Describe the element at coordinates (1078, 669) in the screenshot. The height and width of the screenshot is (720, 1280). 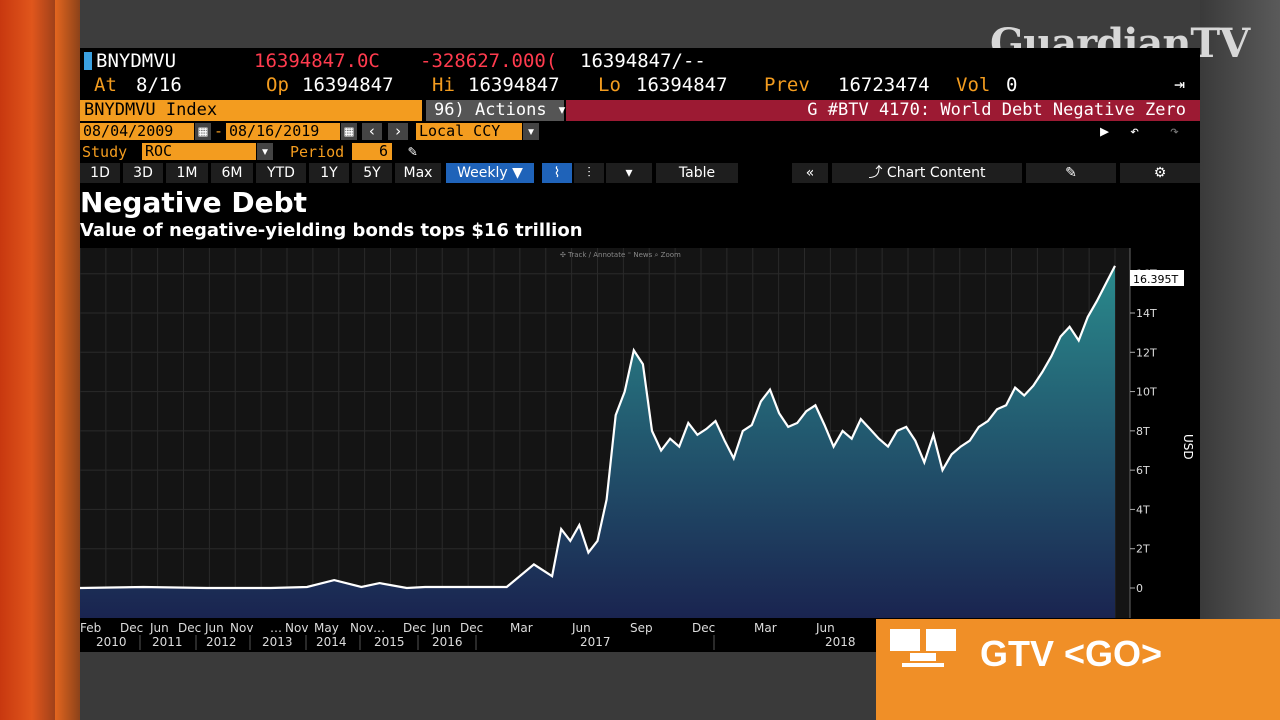
I see `gtv-promo: GTV <GO>` at that location.